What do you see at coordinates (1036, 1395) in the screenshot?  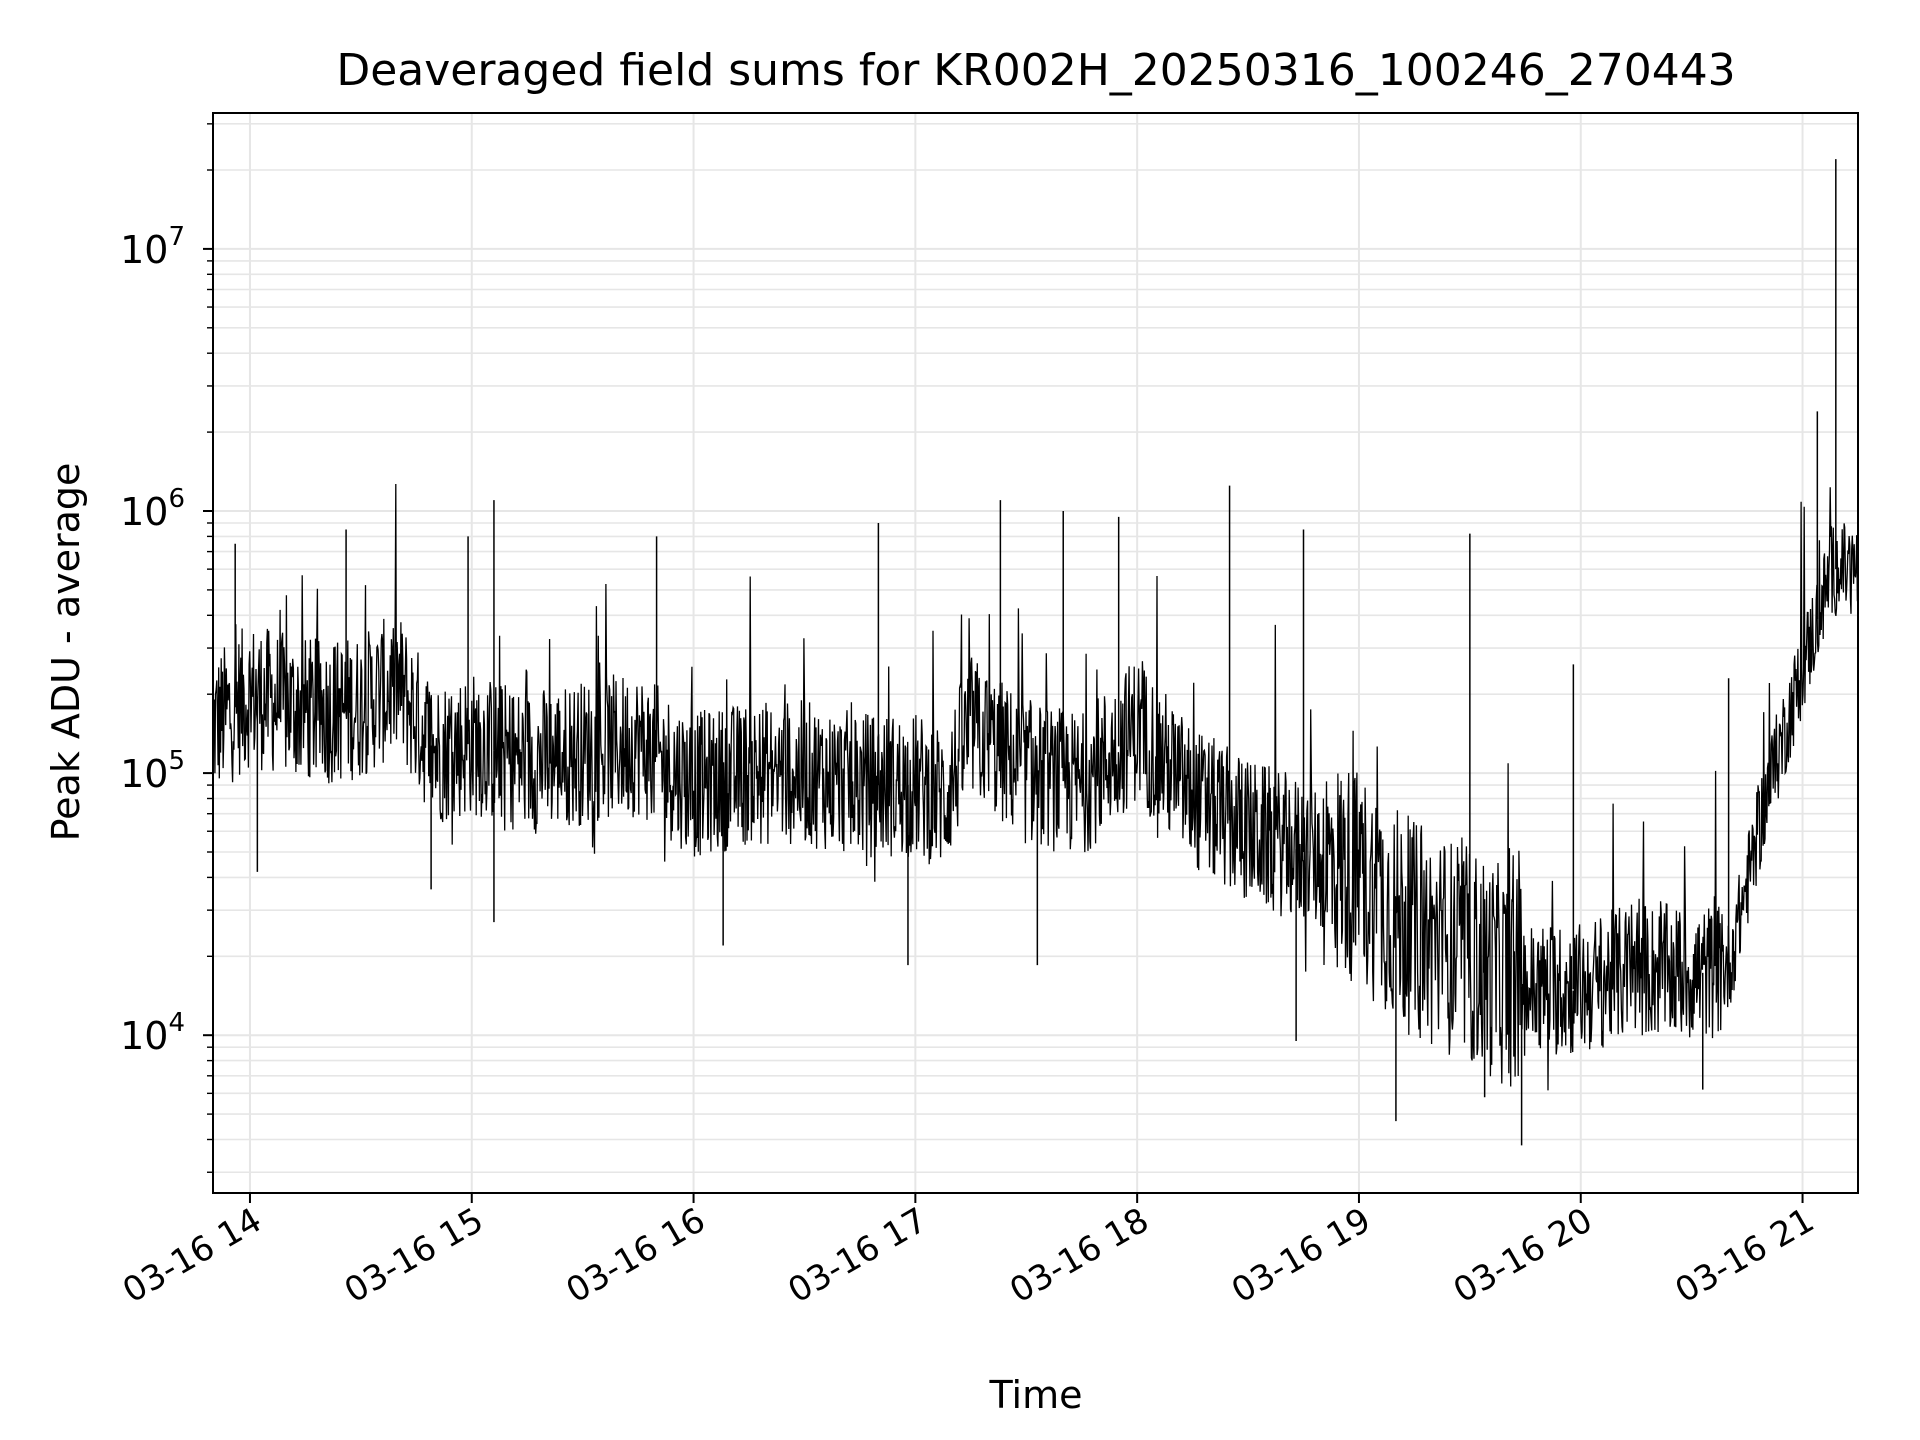 I see `x-axis-label: Time` at bounding box center [1036, 1395].